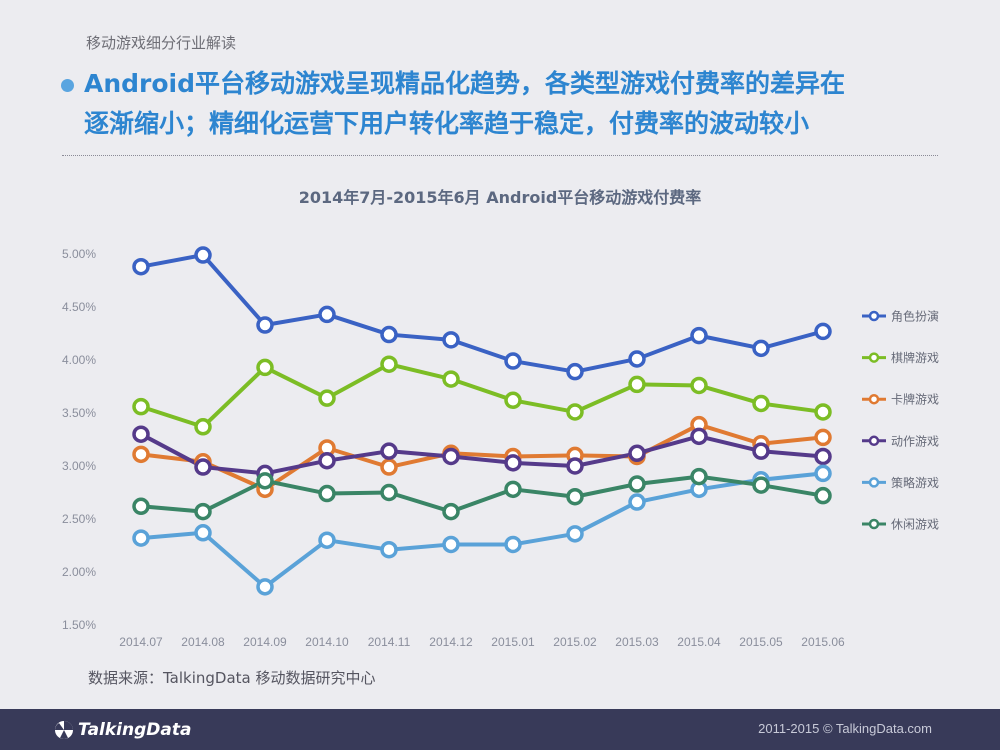 The image size is (1000, 750). Describe the element at coordinates (915, 358) in the screenshot. I see `legend-label: 棋牌游戏` at that location.